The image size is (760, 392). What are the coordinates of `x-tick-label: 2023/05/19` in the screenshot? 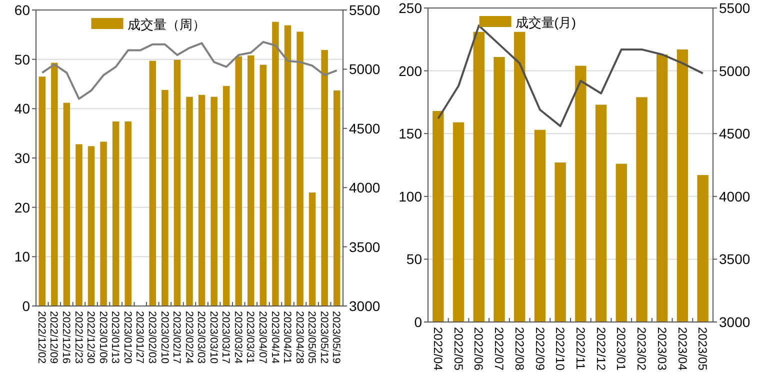 It's located at (336, 337).